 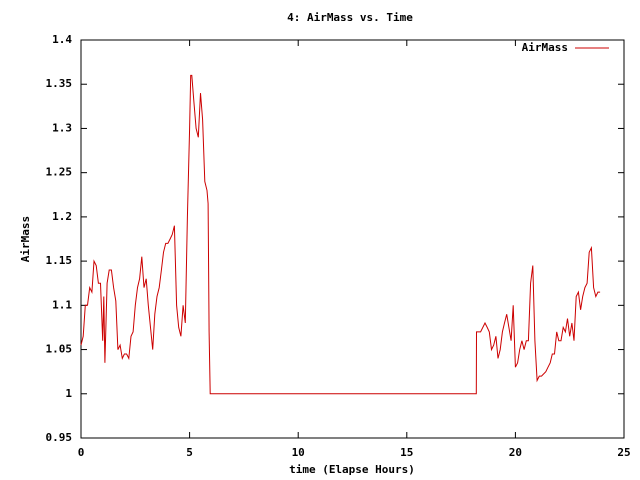 I want to click on x-tick-label: 25, so click(x=623, y=452).